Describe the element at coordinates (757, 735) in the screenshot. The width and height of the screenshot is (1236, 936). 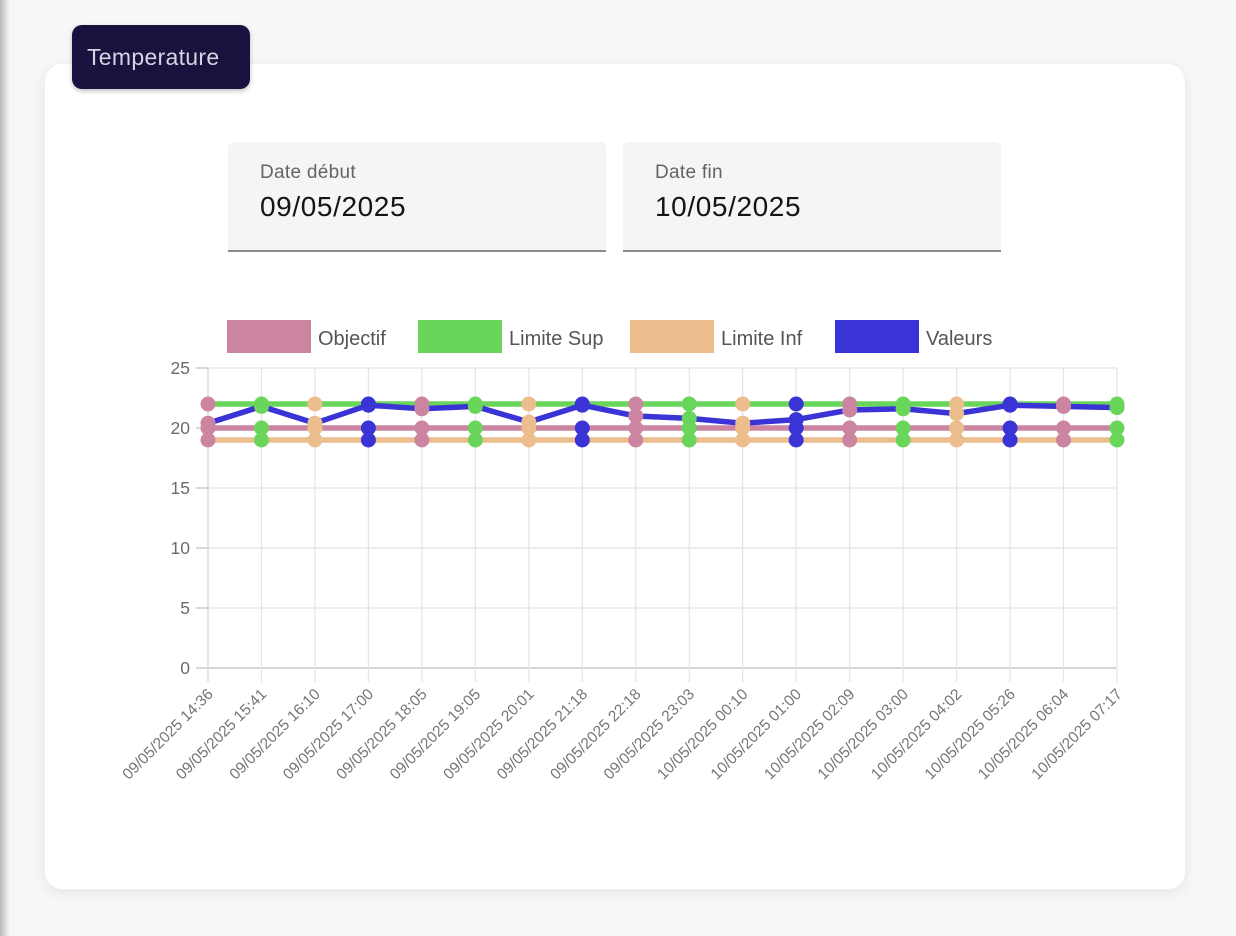
I see `x-axis-tick-label: 10/05/2025 01:00` at that location.